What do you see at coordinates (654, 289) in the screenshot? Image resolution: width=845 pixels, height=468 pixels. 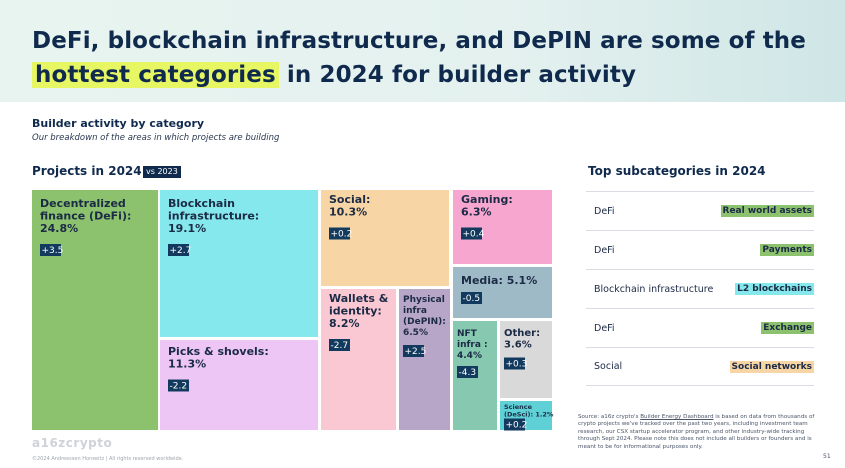 I see `row-category: Blockchain infrastructure` at bounding box center [654, 289].